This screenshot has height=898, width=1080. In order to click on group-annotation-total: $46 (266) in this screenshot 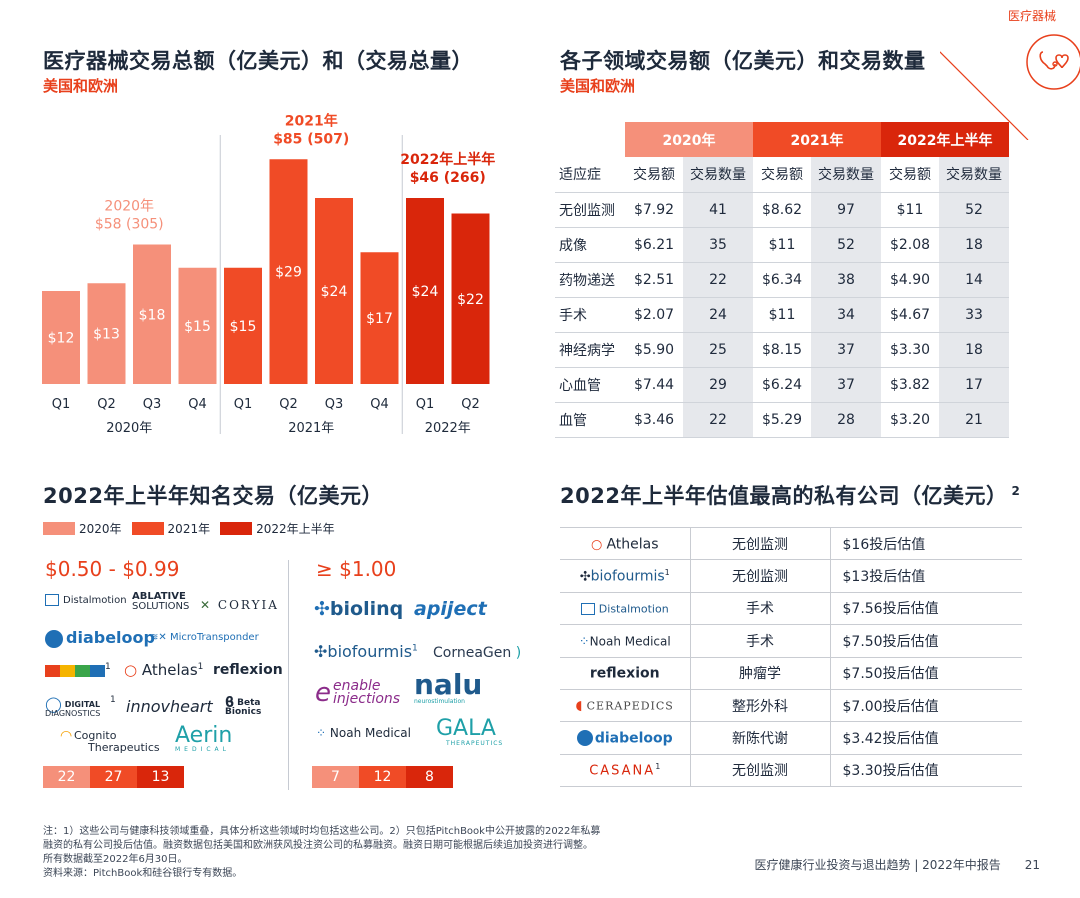, I will do `click(448, 178)`.